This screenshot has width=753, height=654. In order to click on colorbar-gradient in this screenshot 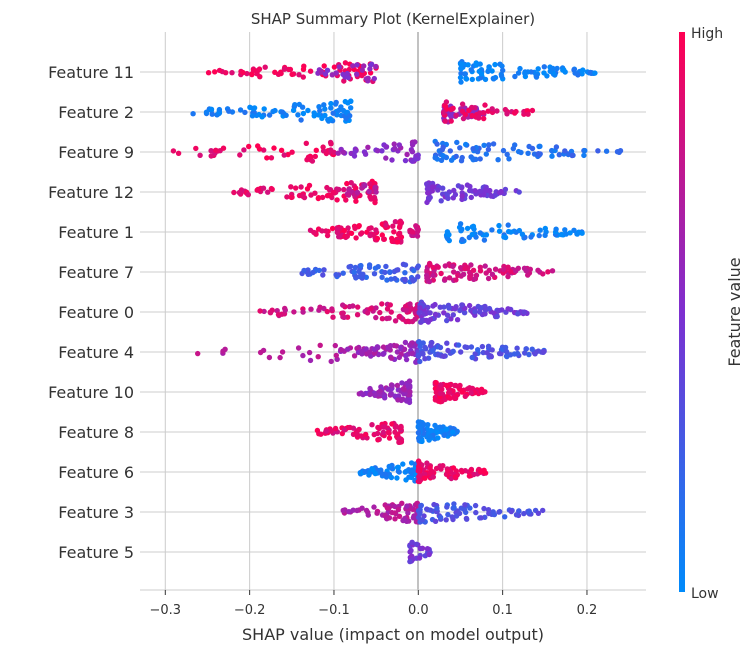, I will do `click(682, 312)`.